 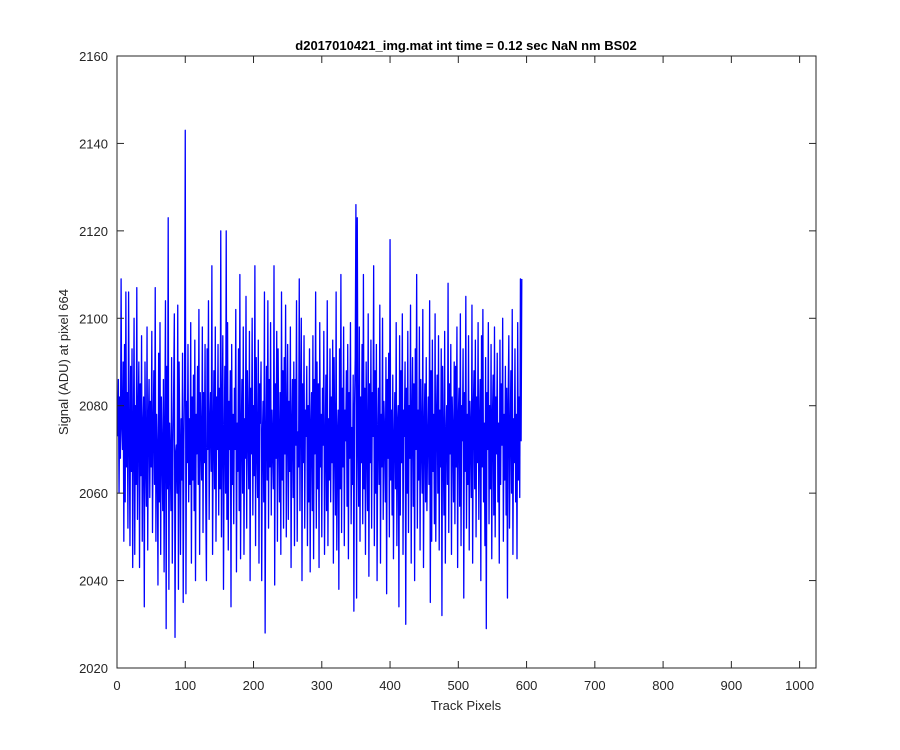 What do you see at coordinates (93, 143) in the screenshot?
I see `y-tick-label: 2140` at bounding box center [93, 143].